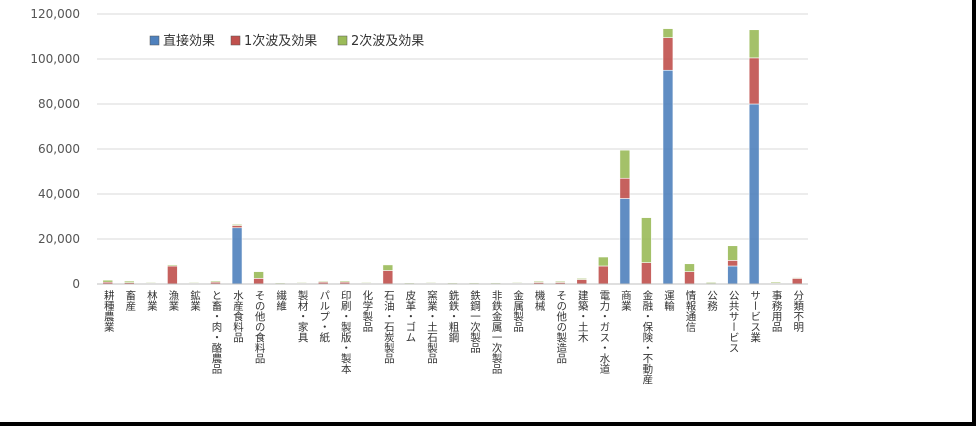  I want to click on x-tick-label: 銑鉄・粗鋼, so click(454, 316).